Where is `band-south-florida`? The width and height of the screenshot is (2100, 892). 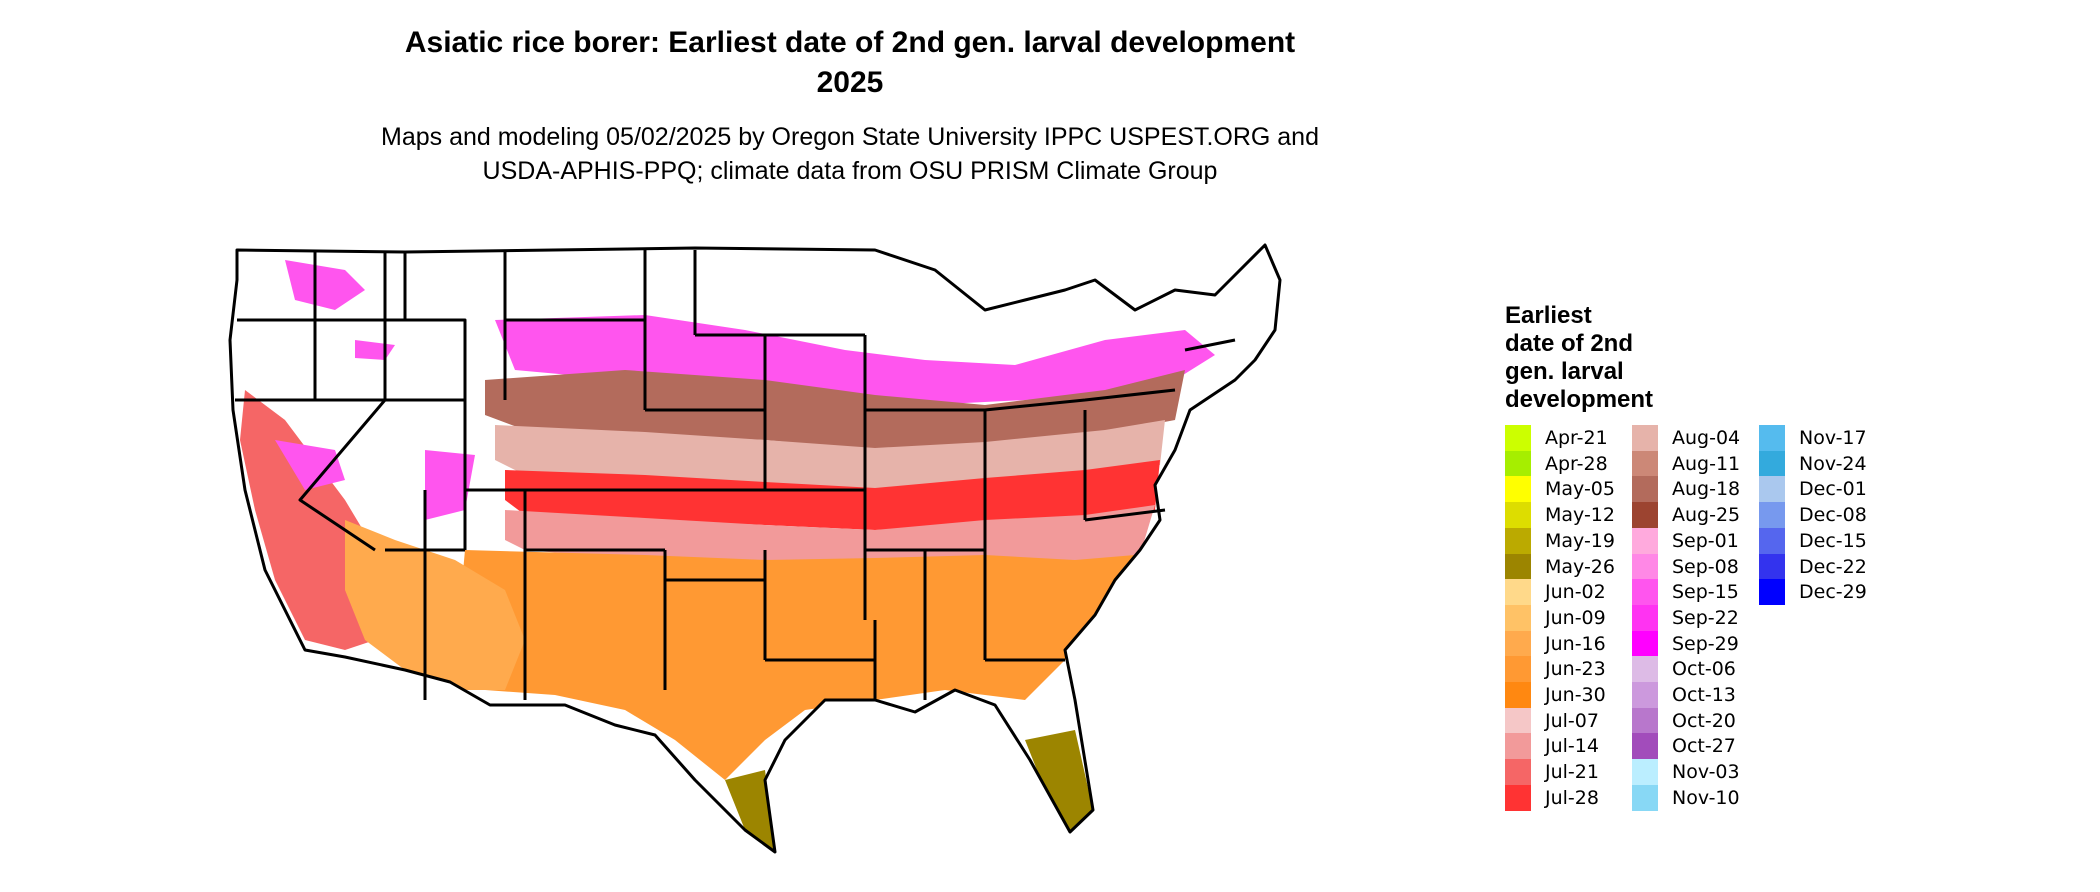
band-south-florida is located at coordinates (1059, 781).